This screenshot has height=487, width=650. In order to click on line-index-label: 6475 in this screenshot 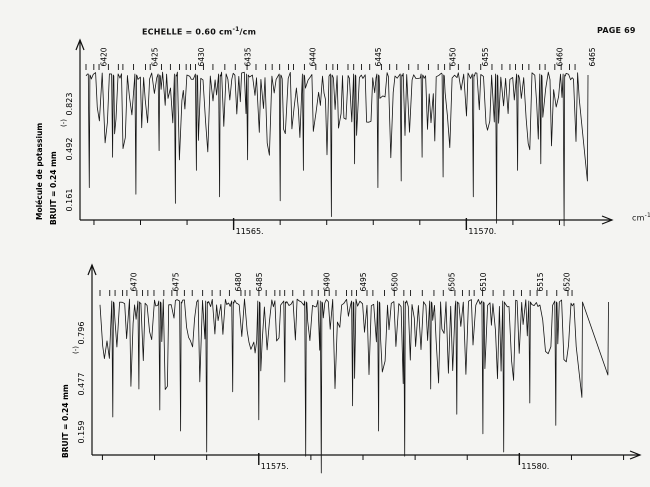, I will do `click(175, 281)`.